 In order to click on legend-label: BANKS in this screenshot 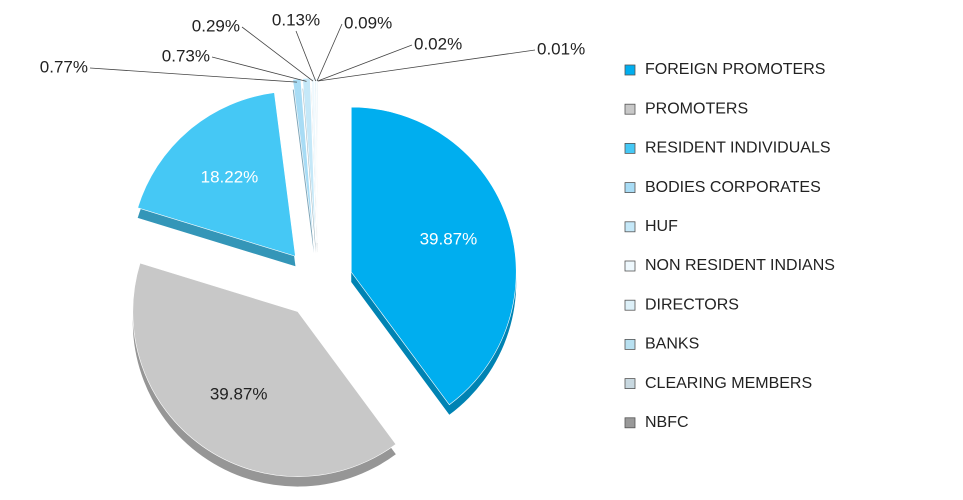, I will do `click(672, 344)`.